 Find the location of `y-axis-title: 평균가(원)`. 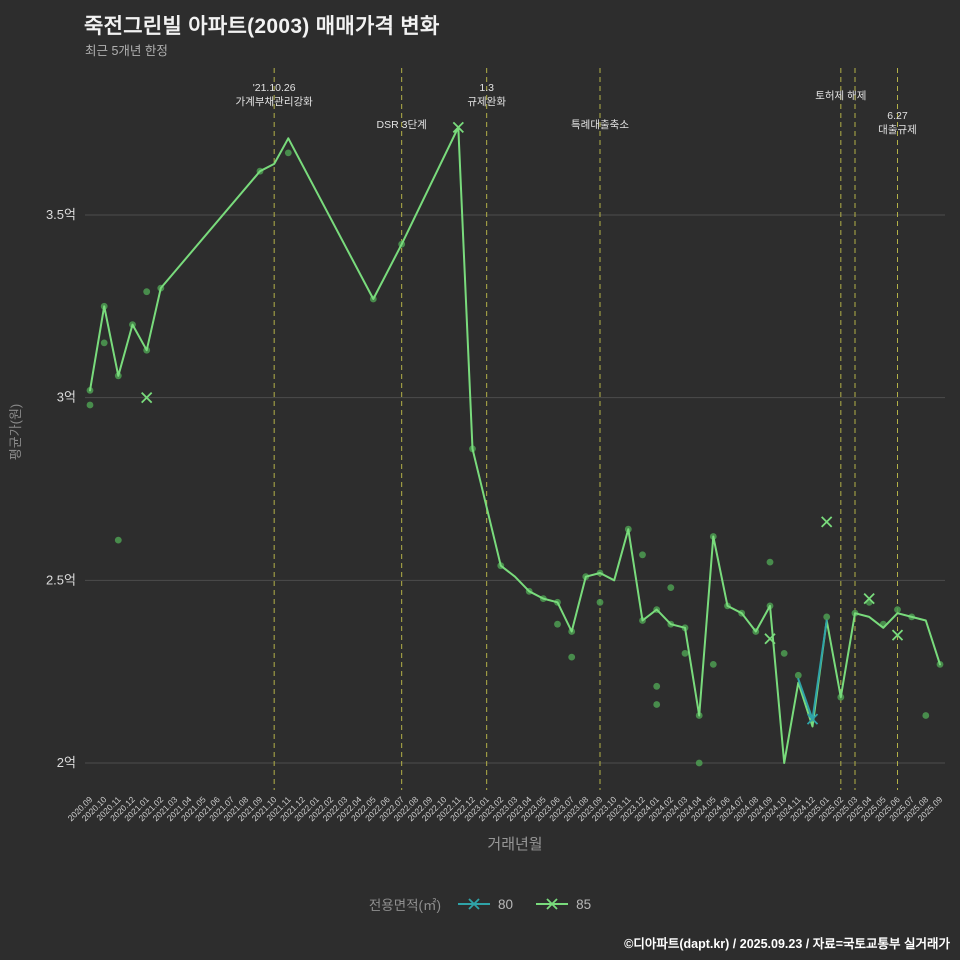

y-axis-title: 평균가(원) is located at coordinates (15, 432).